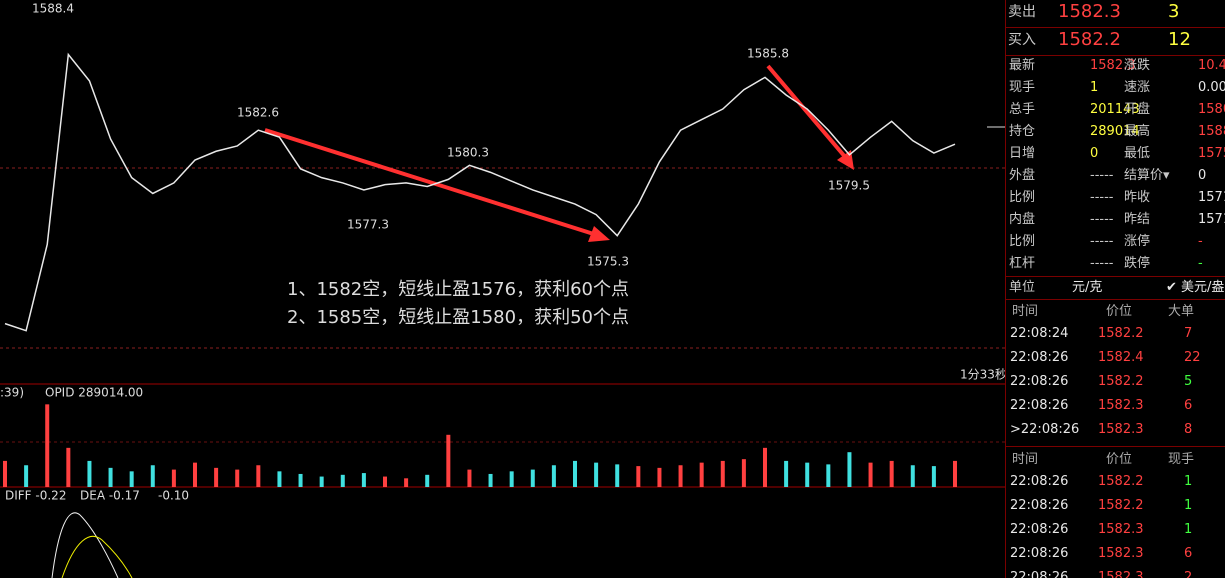 This screenshot has height=578, width=1225. What do you see at coordinates (1211, 65) in the screenshot?
I see `cell: 10.4/0.6` at bounding box center [1211, 65].